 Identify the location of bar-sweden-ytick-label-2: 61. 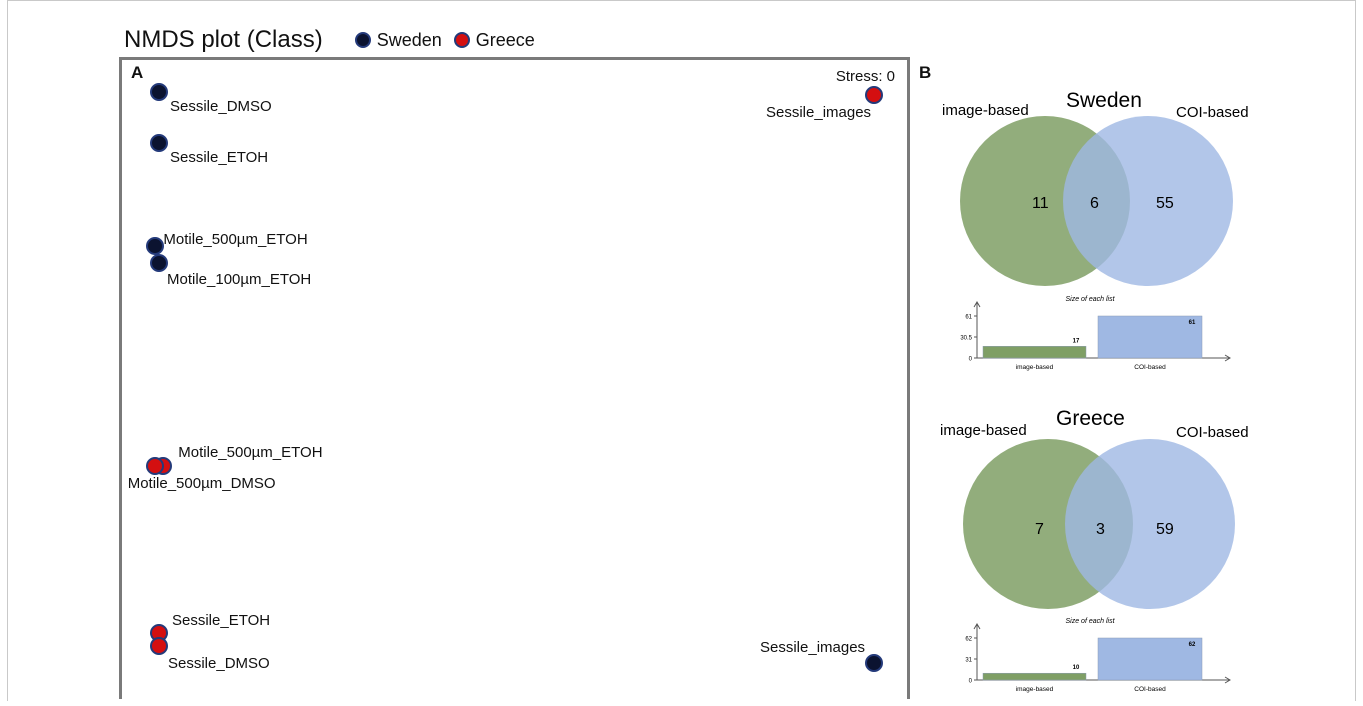
(968, 318).